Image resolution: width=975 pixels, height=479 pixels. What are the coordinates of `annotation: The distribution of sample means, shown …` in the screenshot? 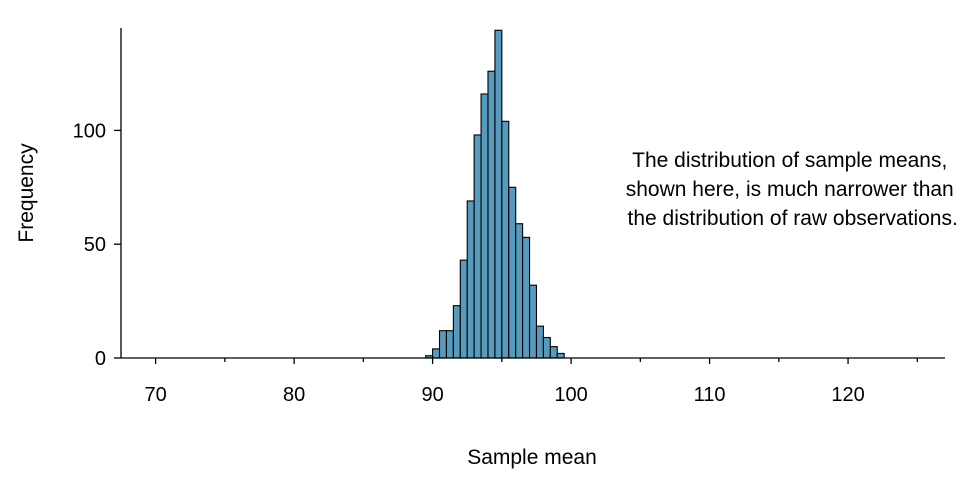 It's located at (793, 189).